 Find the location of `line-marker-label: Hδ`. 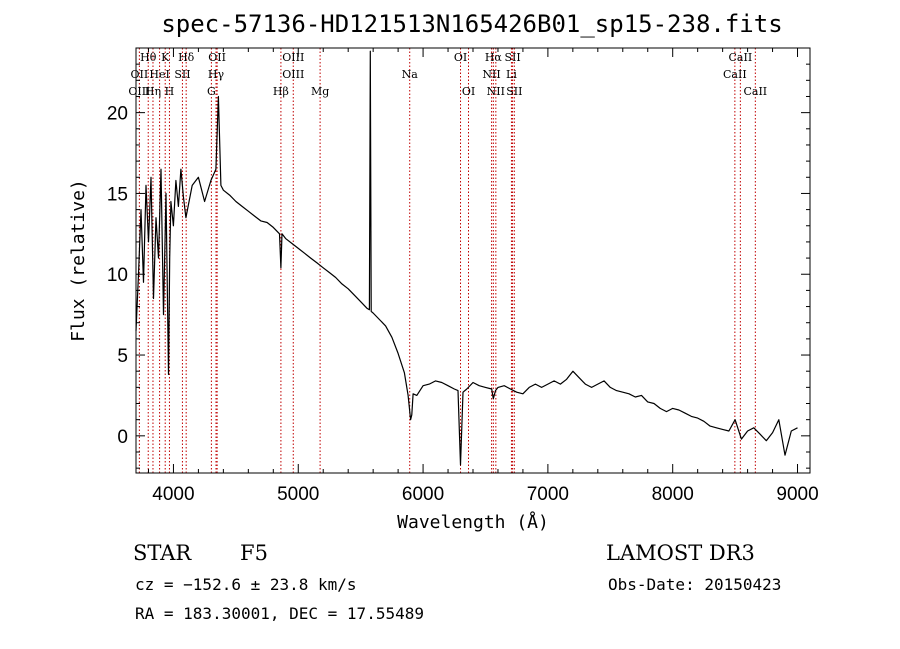

line-marker-label: Hδ is located at coordinates (186, 57).